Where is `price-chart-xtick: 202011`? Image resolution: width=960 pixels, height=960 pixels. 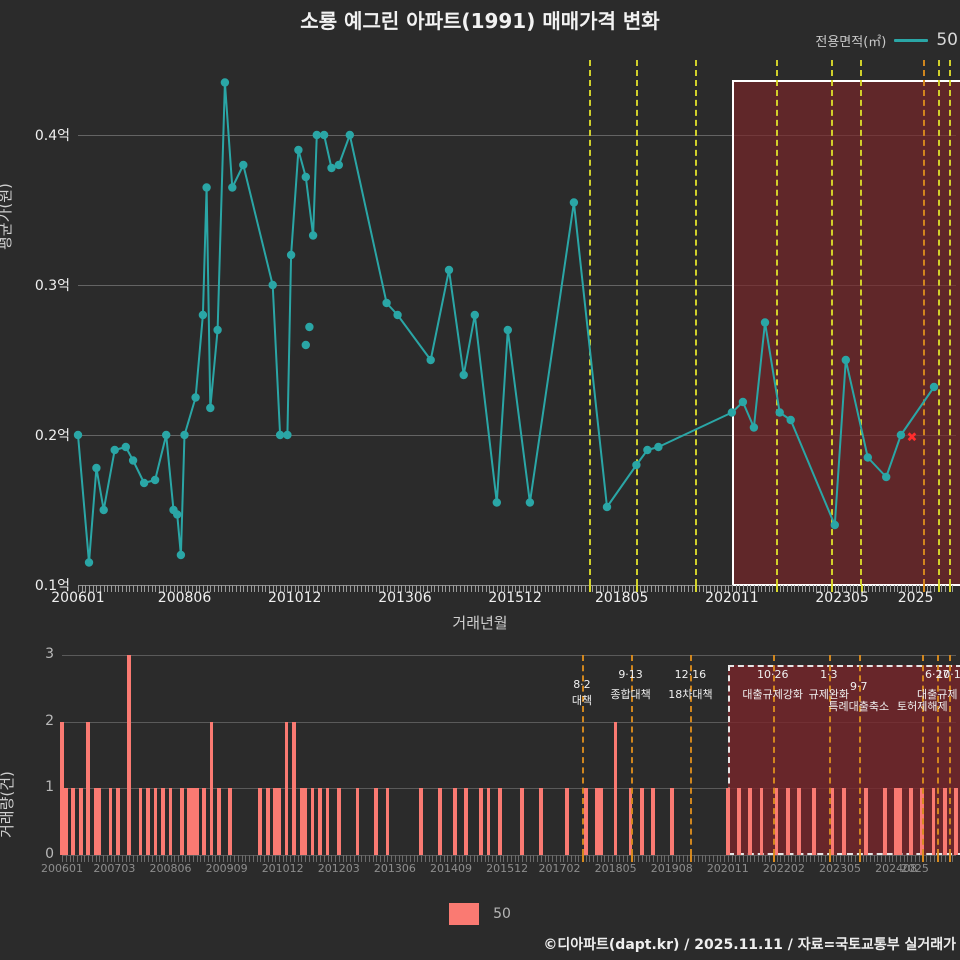
price-chart-xtick: 202011 is located at coordinates (732, 598).